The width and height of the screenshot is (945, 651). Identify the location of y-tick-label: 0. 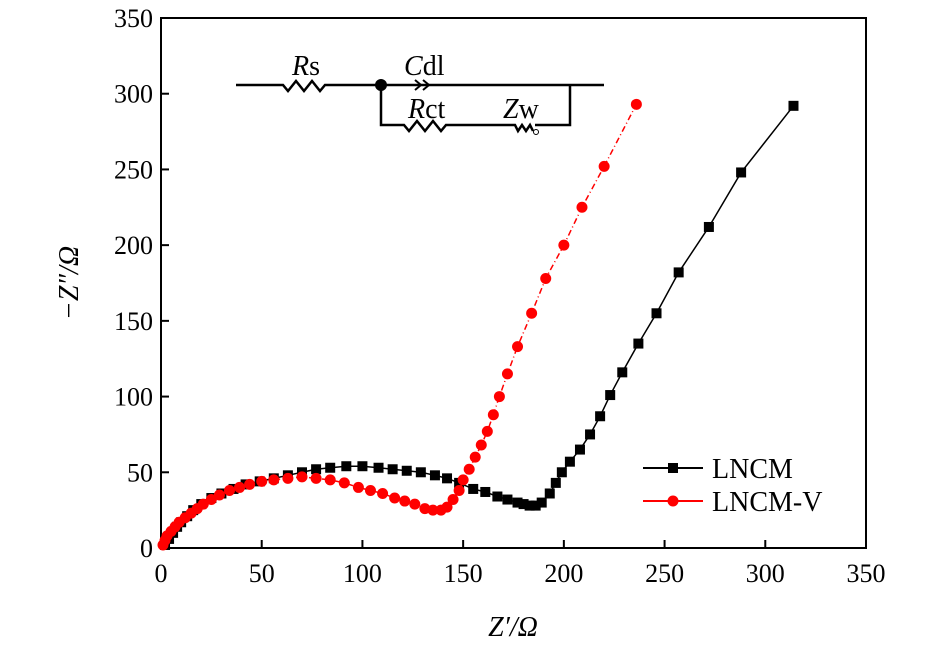
(146, 548).